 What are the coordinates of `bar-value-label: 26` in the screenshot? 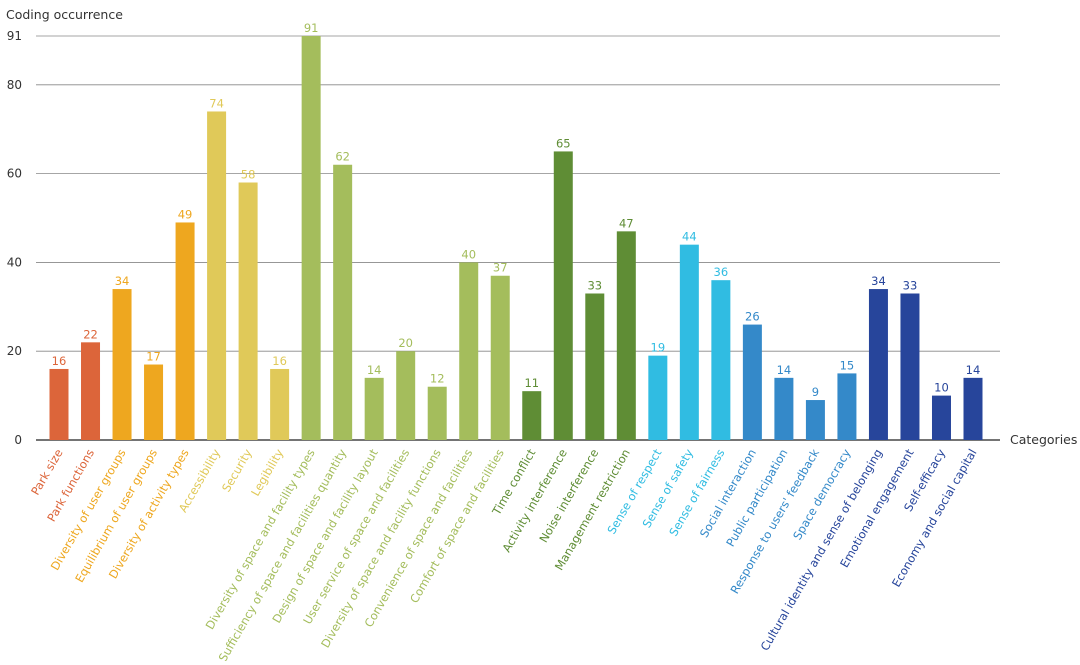 It's located at (752, 317).